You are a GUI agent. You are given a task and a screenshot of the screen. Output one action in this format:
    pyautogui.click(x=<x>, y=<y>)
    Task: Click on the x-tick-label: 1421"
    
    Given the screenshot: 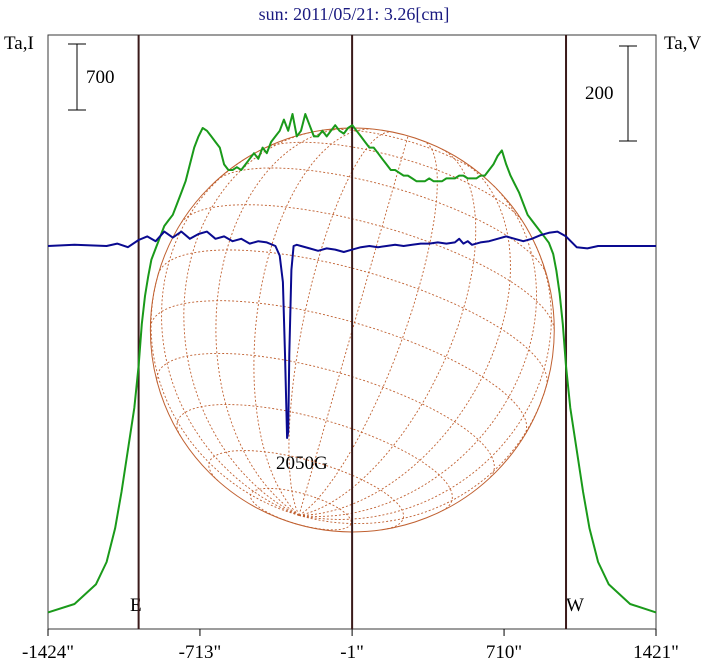 What is the action you would take?
    pyautogui.click(x=656, y=652)
    